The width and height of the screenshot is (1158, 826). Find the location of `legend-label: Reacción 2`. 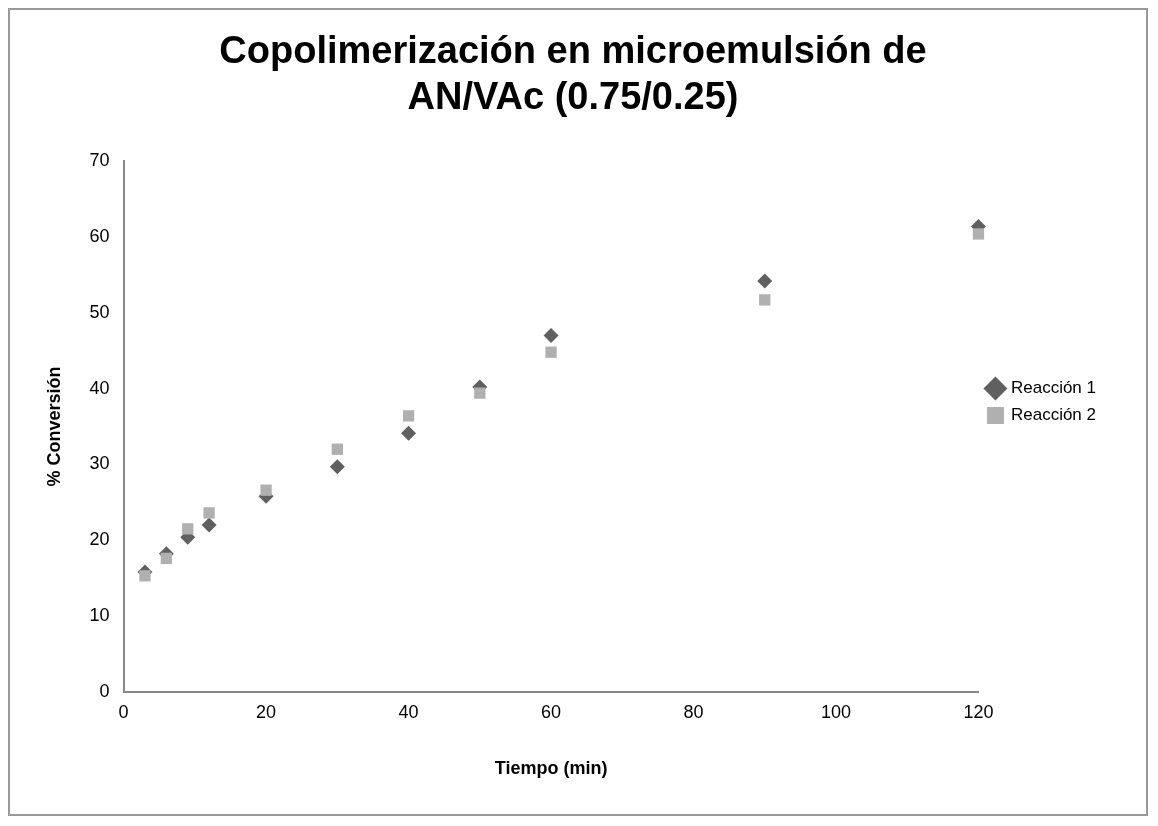

legend-label: Reacción 2 is located at coordinates (1053, 415).